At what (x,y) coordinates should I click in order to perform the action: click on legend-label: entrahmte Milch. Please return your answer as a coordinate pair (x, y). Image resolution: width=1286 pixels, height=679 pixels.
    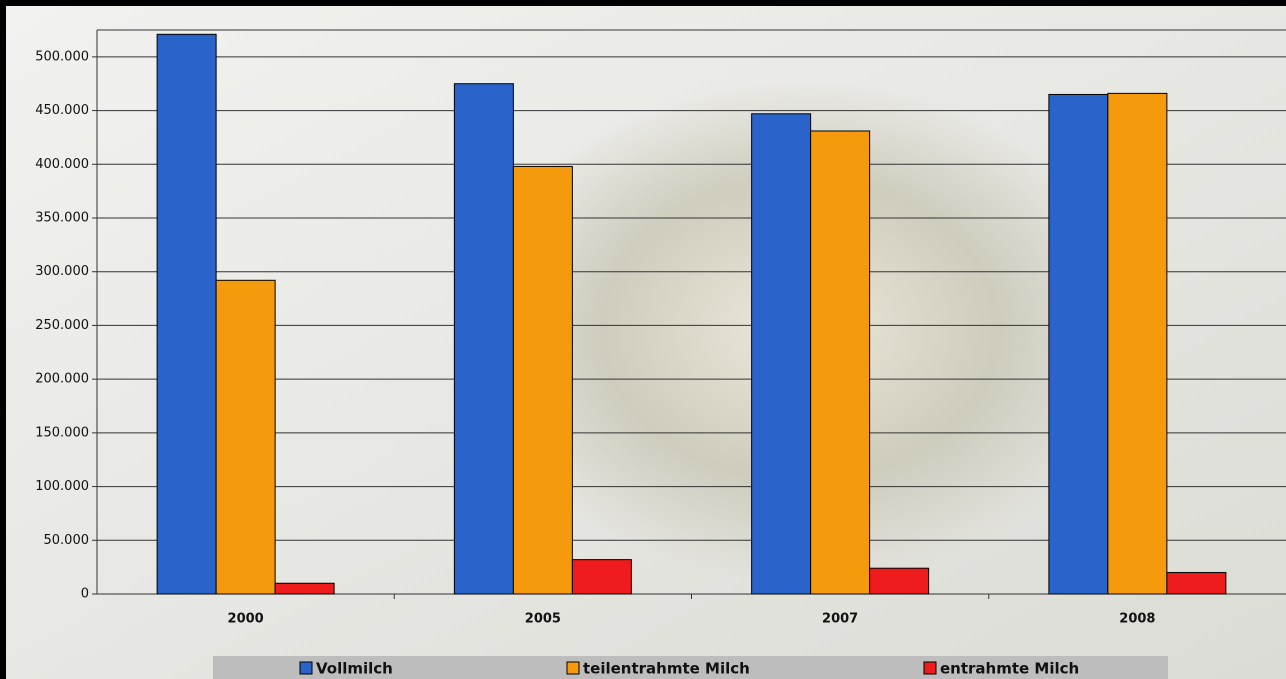
    Looking at the image, I should click on (1009, 669).